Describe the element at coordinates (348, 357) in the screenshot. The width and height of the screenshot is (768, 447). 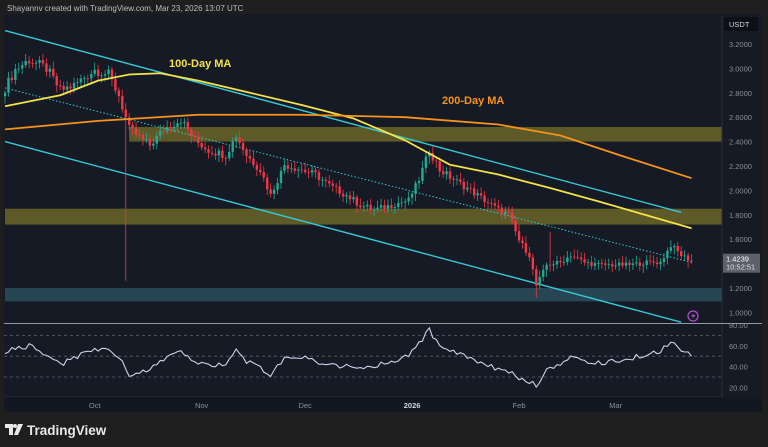
I see `rsi-line` at that location.